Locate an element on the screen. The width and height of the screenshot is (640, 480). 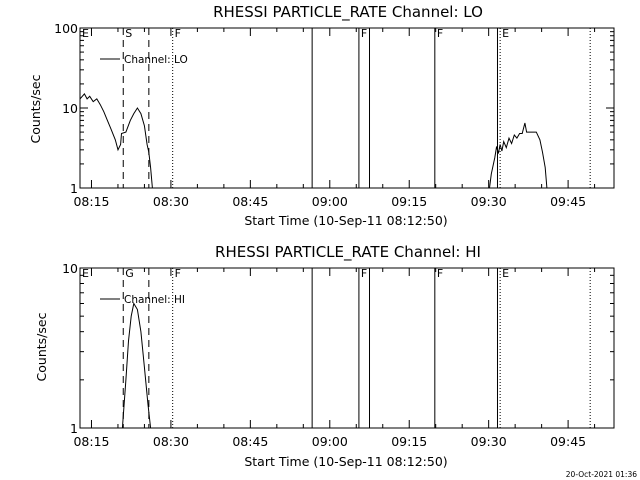
lo-event-marker-label: E is located at coordinates (505, 33).